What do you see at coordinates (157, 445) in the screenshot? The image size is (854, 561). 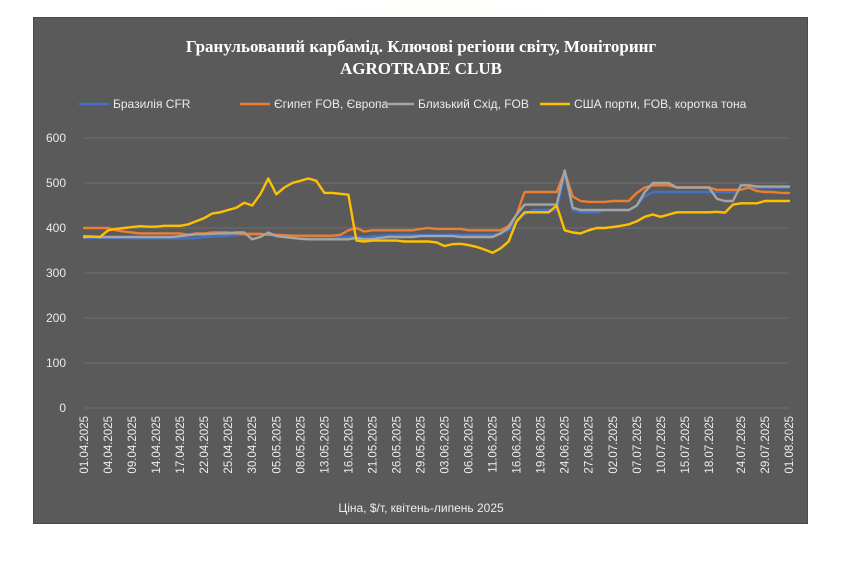 I see `x-tick-label: 14.04.2025` at bounding box center [157, 445].